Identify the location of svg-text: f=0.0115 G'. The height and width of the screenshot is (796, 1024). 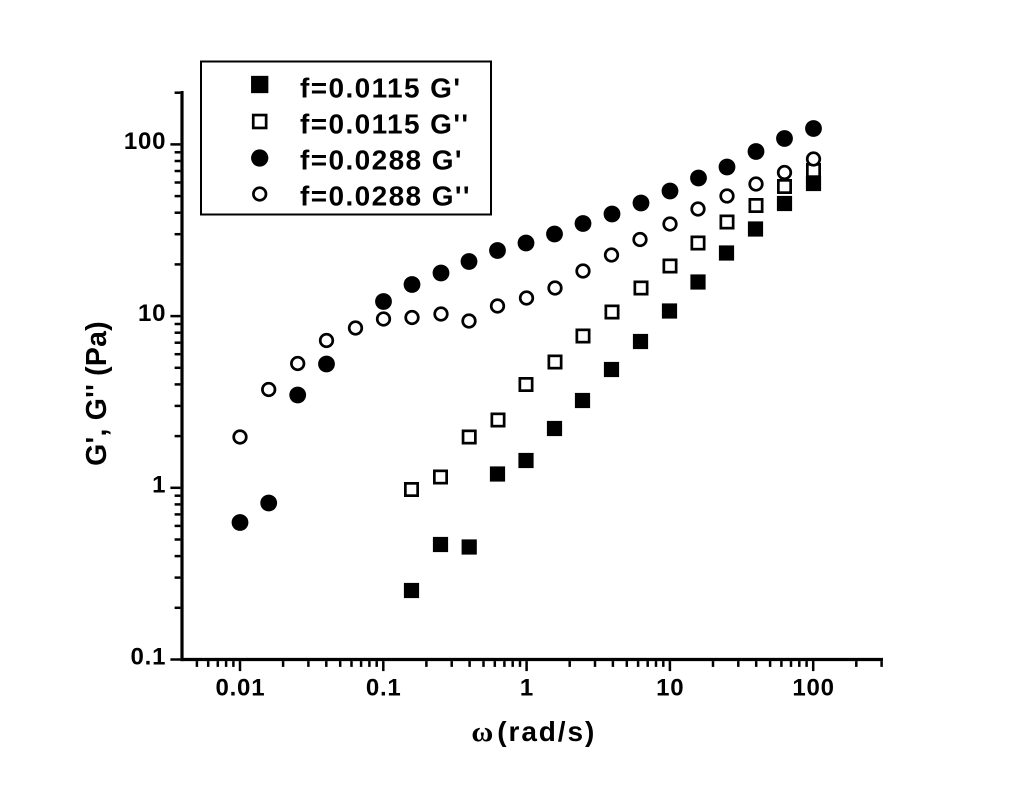
(380, 88).